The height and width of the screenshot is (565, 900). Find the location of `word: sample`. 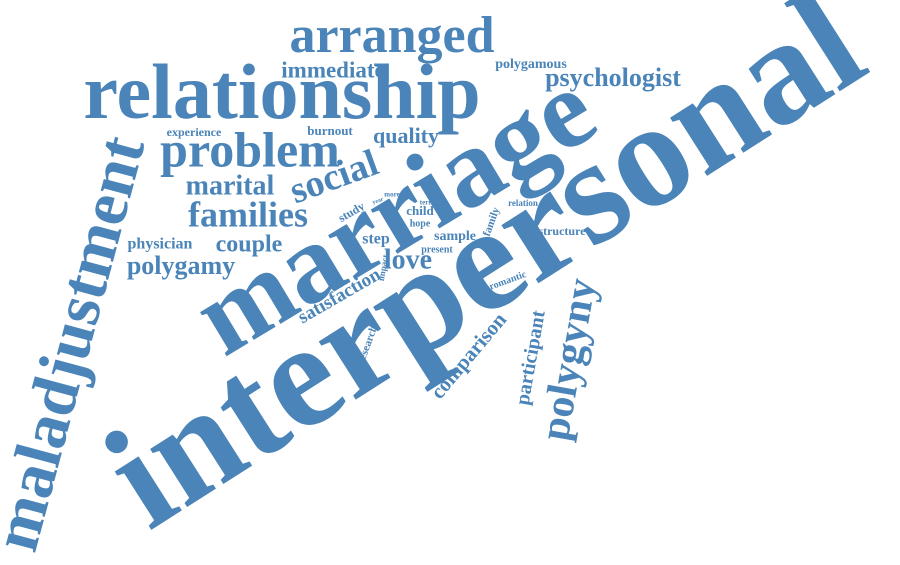

word: sample is located at coordinates (455, 236).